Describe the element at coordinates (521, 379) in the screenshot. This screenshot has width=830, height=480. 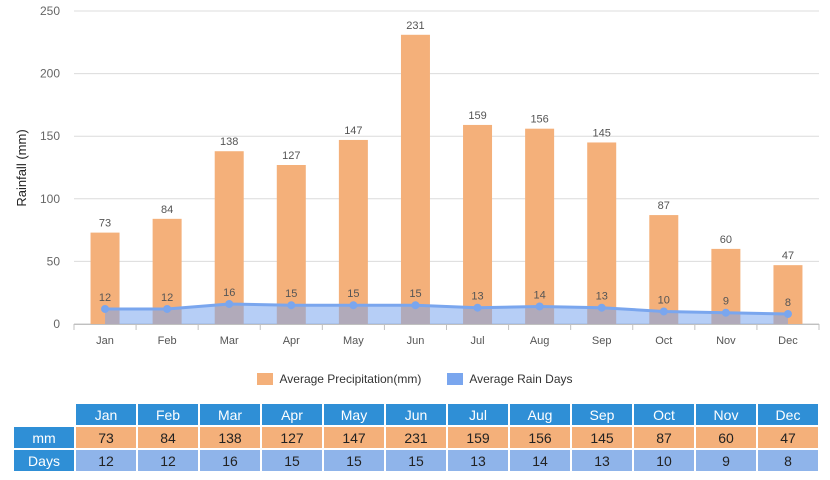
I see `legend-label-rain-days: Average Rain Days` at that location.